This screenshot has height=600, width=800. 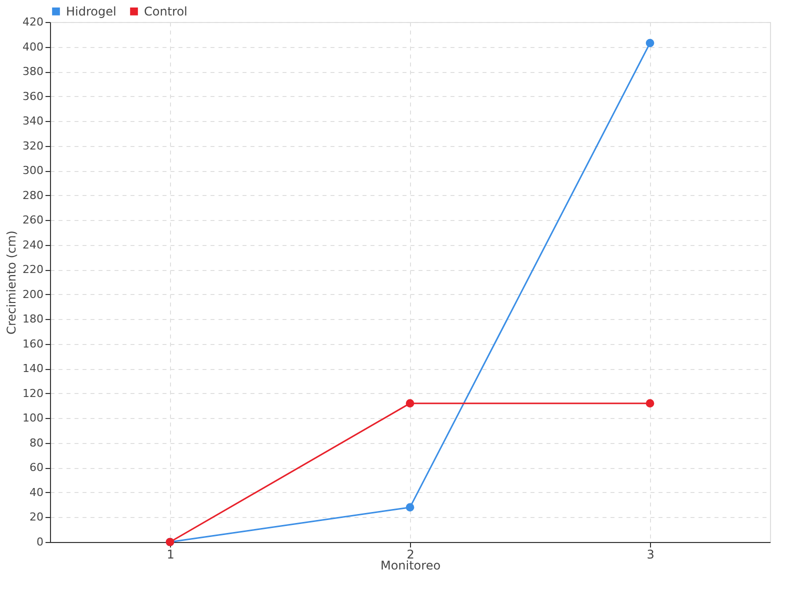 What do you see at coordinates (166, 11) in the screenshot?
I see `legend-label: Control` at bounding box center [166, 11].